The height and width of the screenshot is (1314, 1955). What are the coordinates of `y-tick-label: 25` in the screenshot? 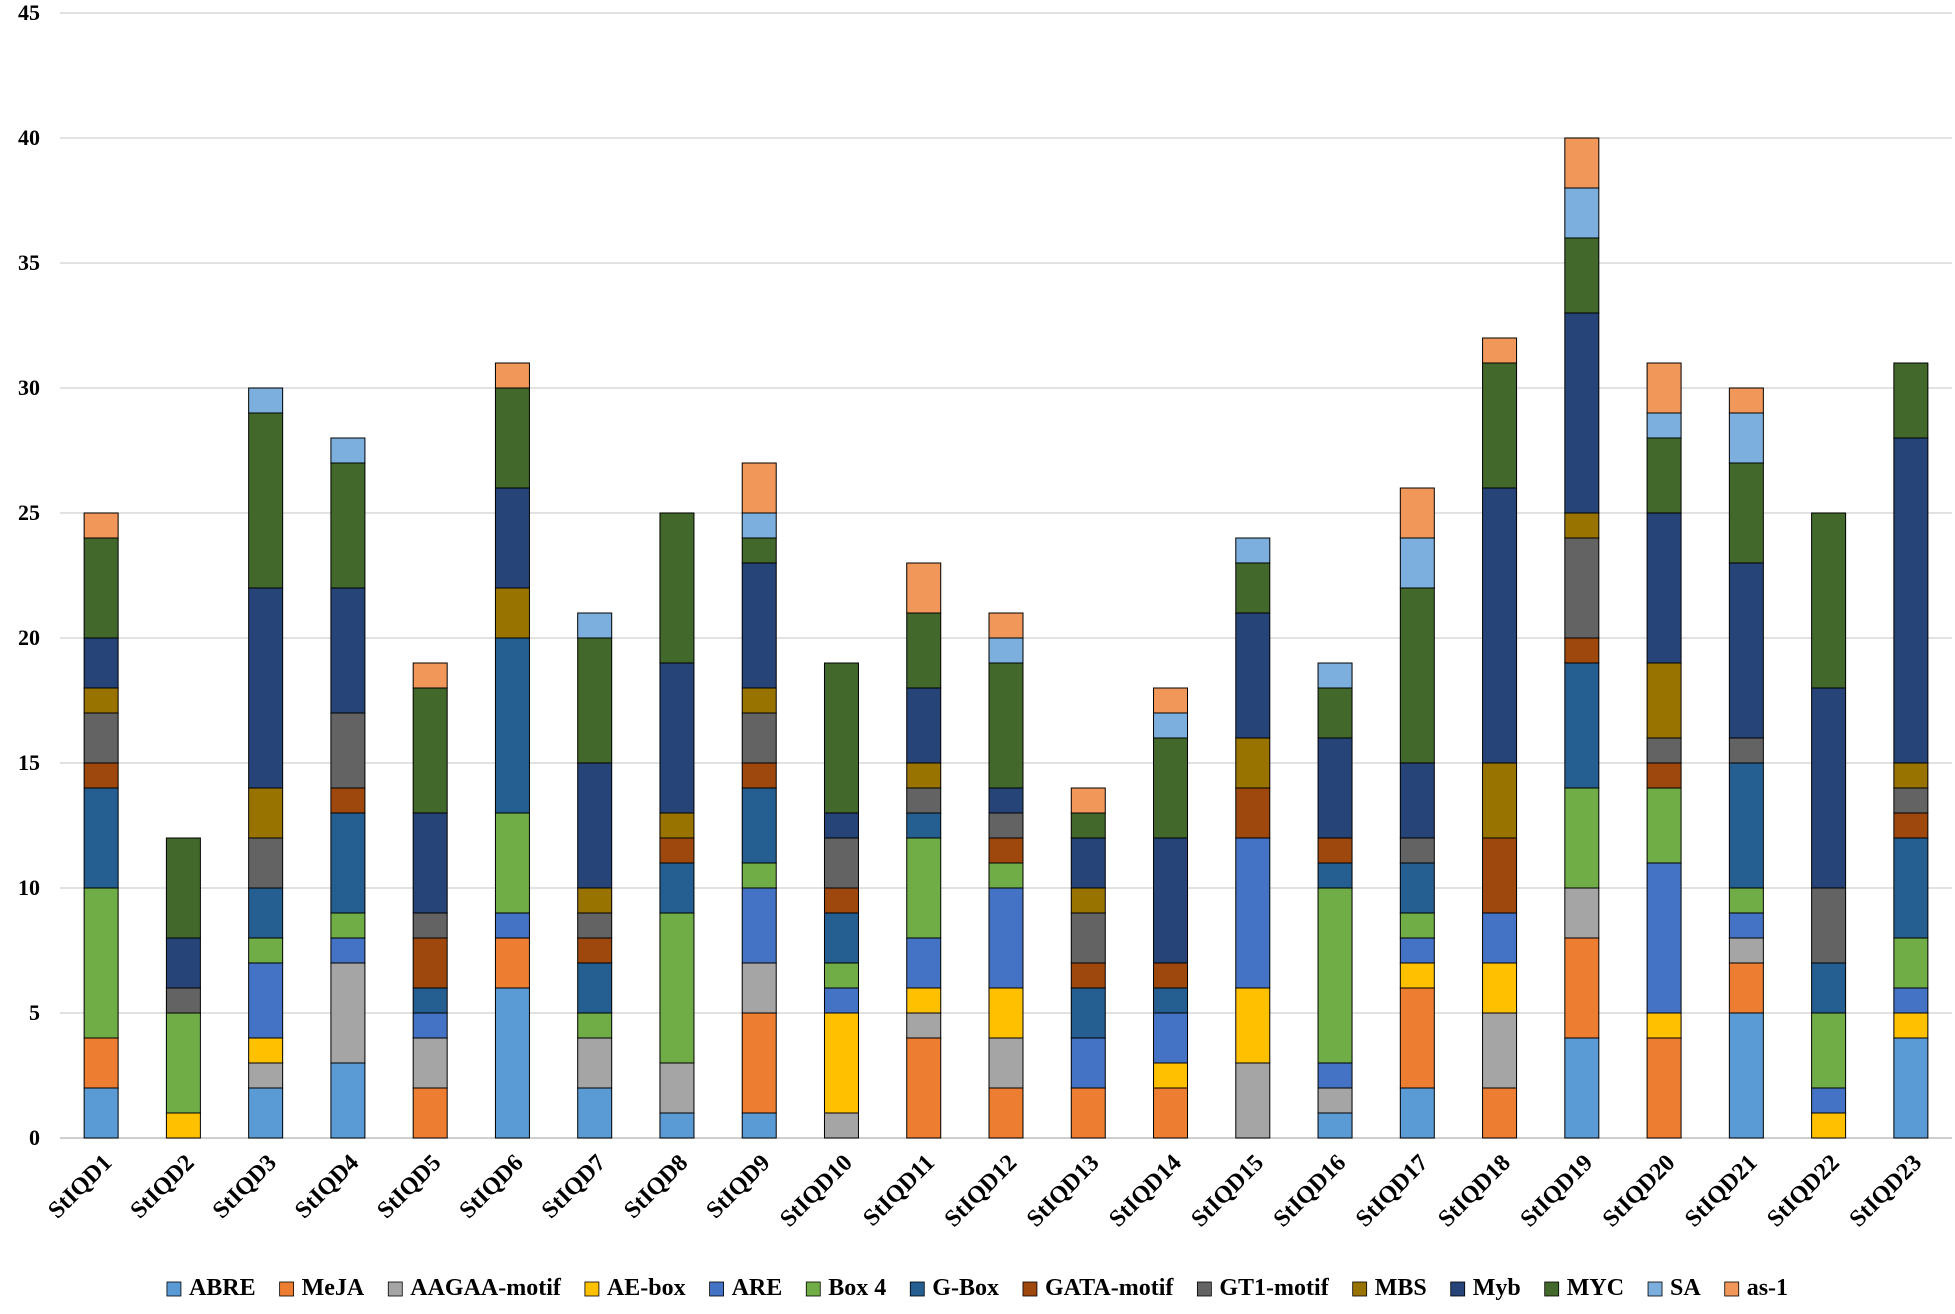 It's located at (29, 512).